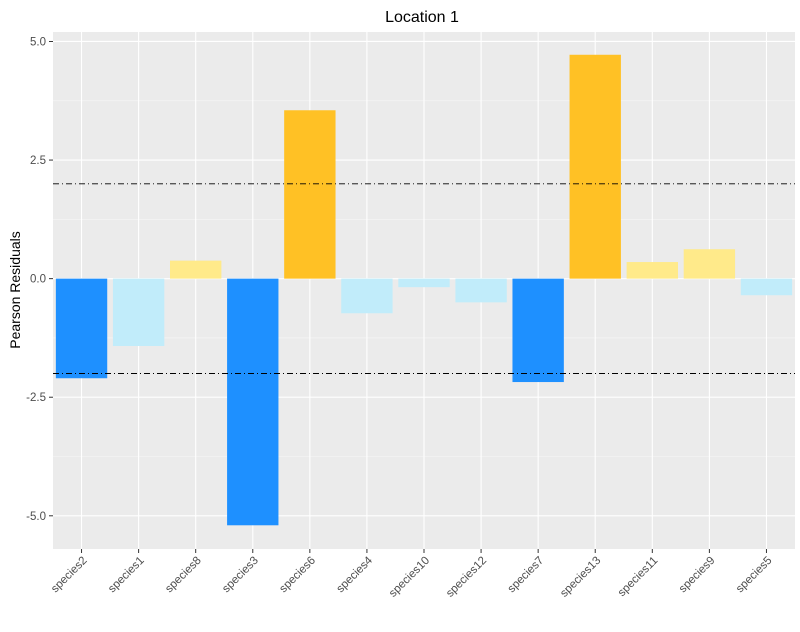 The height and width of the screenshot is (632, 800). What do you see at coordinates (481, 290) in the screenshot?
I see `bar-species12` at bounding box center [481, 290].